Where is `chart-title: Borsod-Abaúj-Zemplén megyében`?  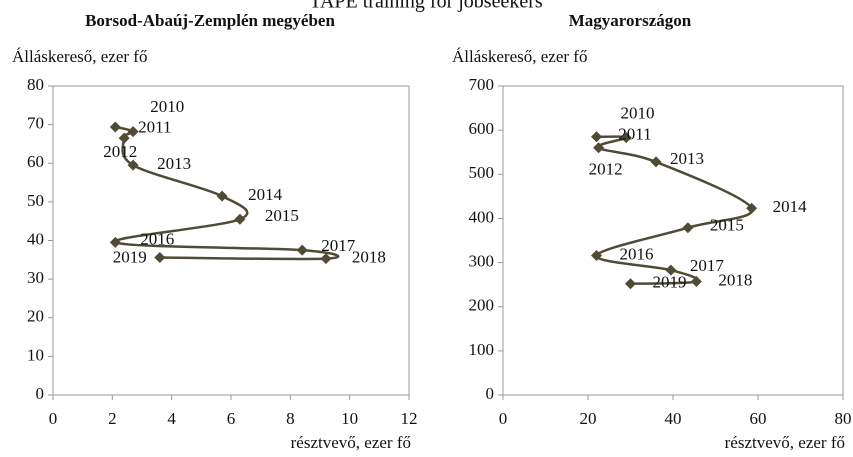 chart-title: Borsod-Abaúj-Zemplén megyében is located at coordinates (210, 20).